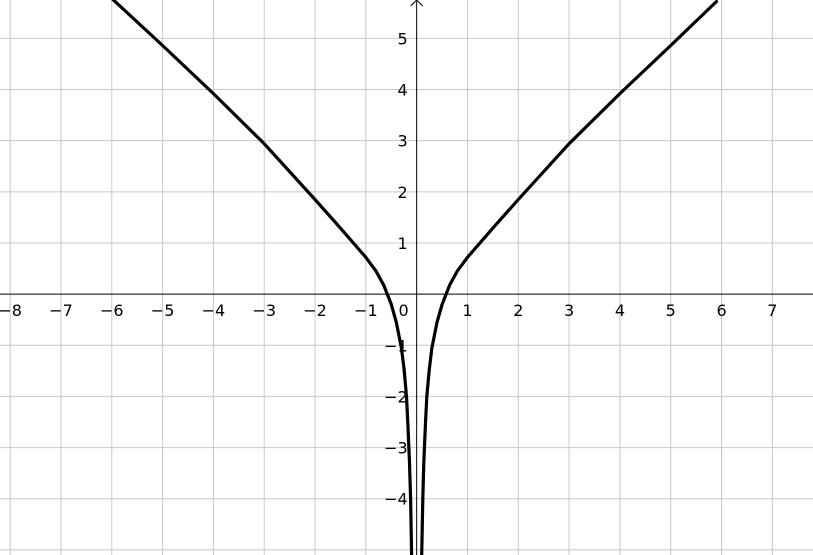  I want to click on y-axis-arrow, so click(417, 3).